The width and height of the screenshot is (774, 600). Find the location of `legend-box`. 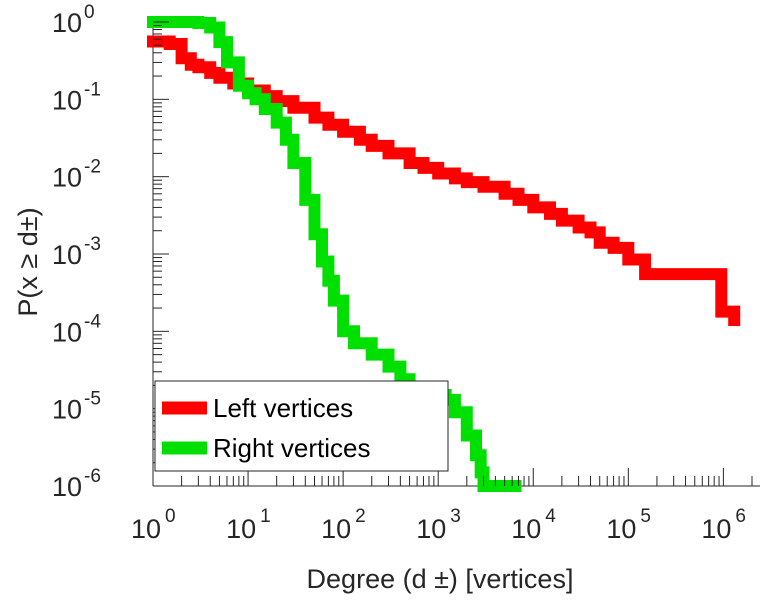

legend-box is located at coordinates (301, 426).